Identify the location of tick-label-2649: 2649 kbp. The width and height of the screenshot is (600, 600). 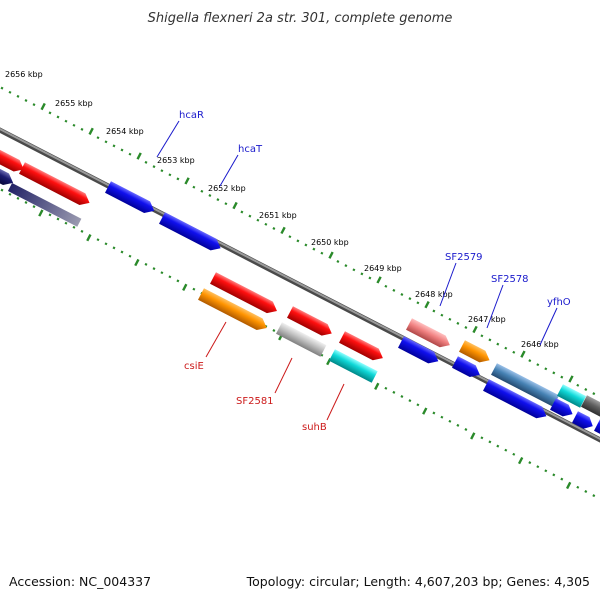
(383, 268).